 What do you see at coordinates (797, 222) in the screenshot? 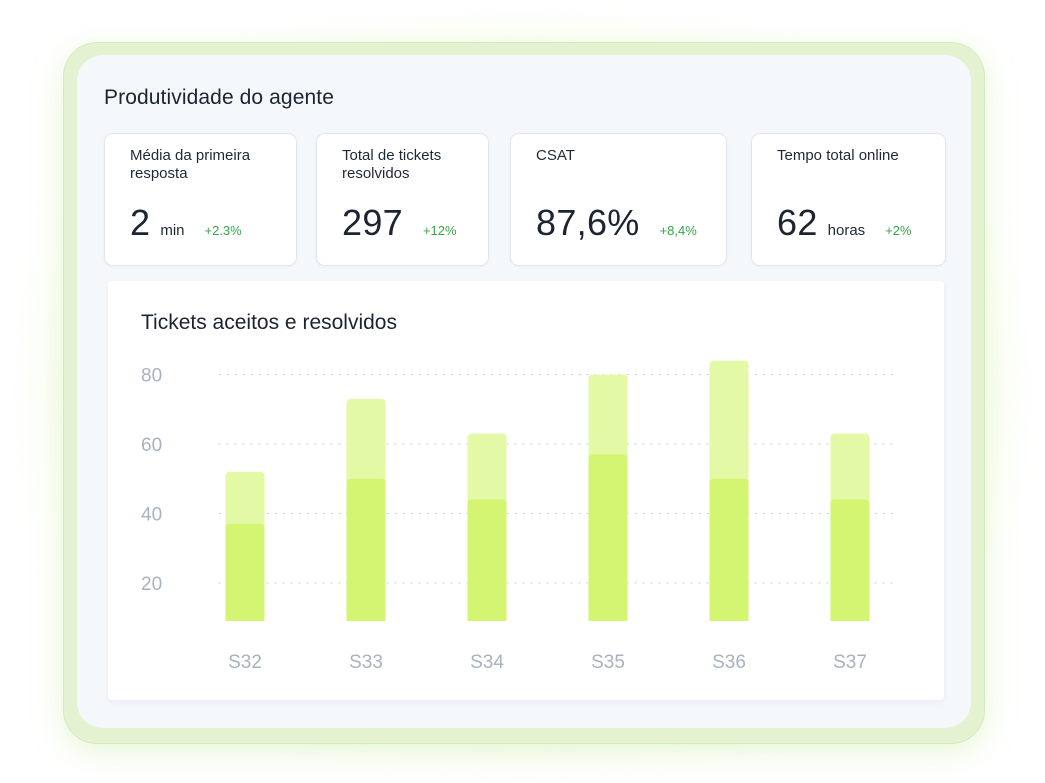
I see `kpi-value: 62` at bounding box center [797, 222].